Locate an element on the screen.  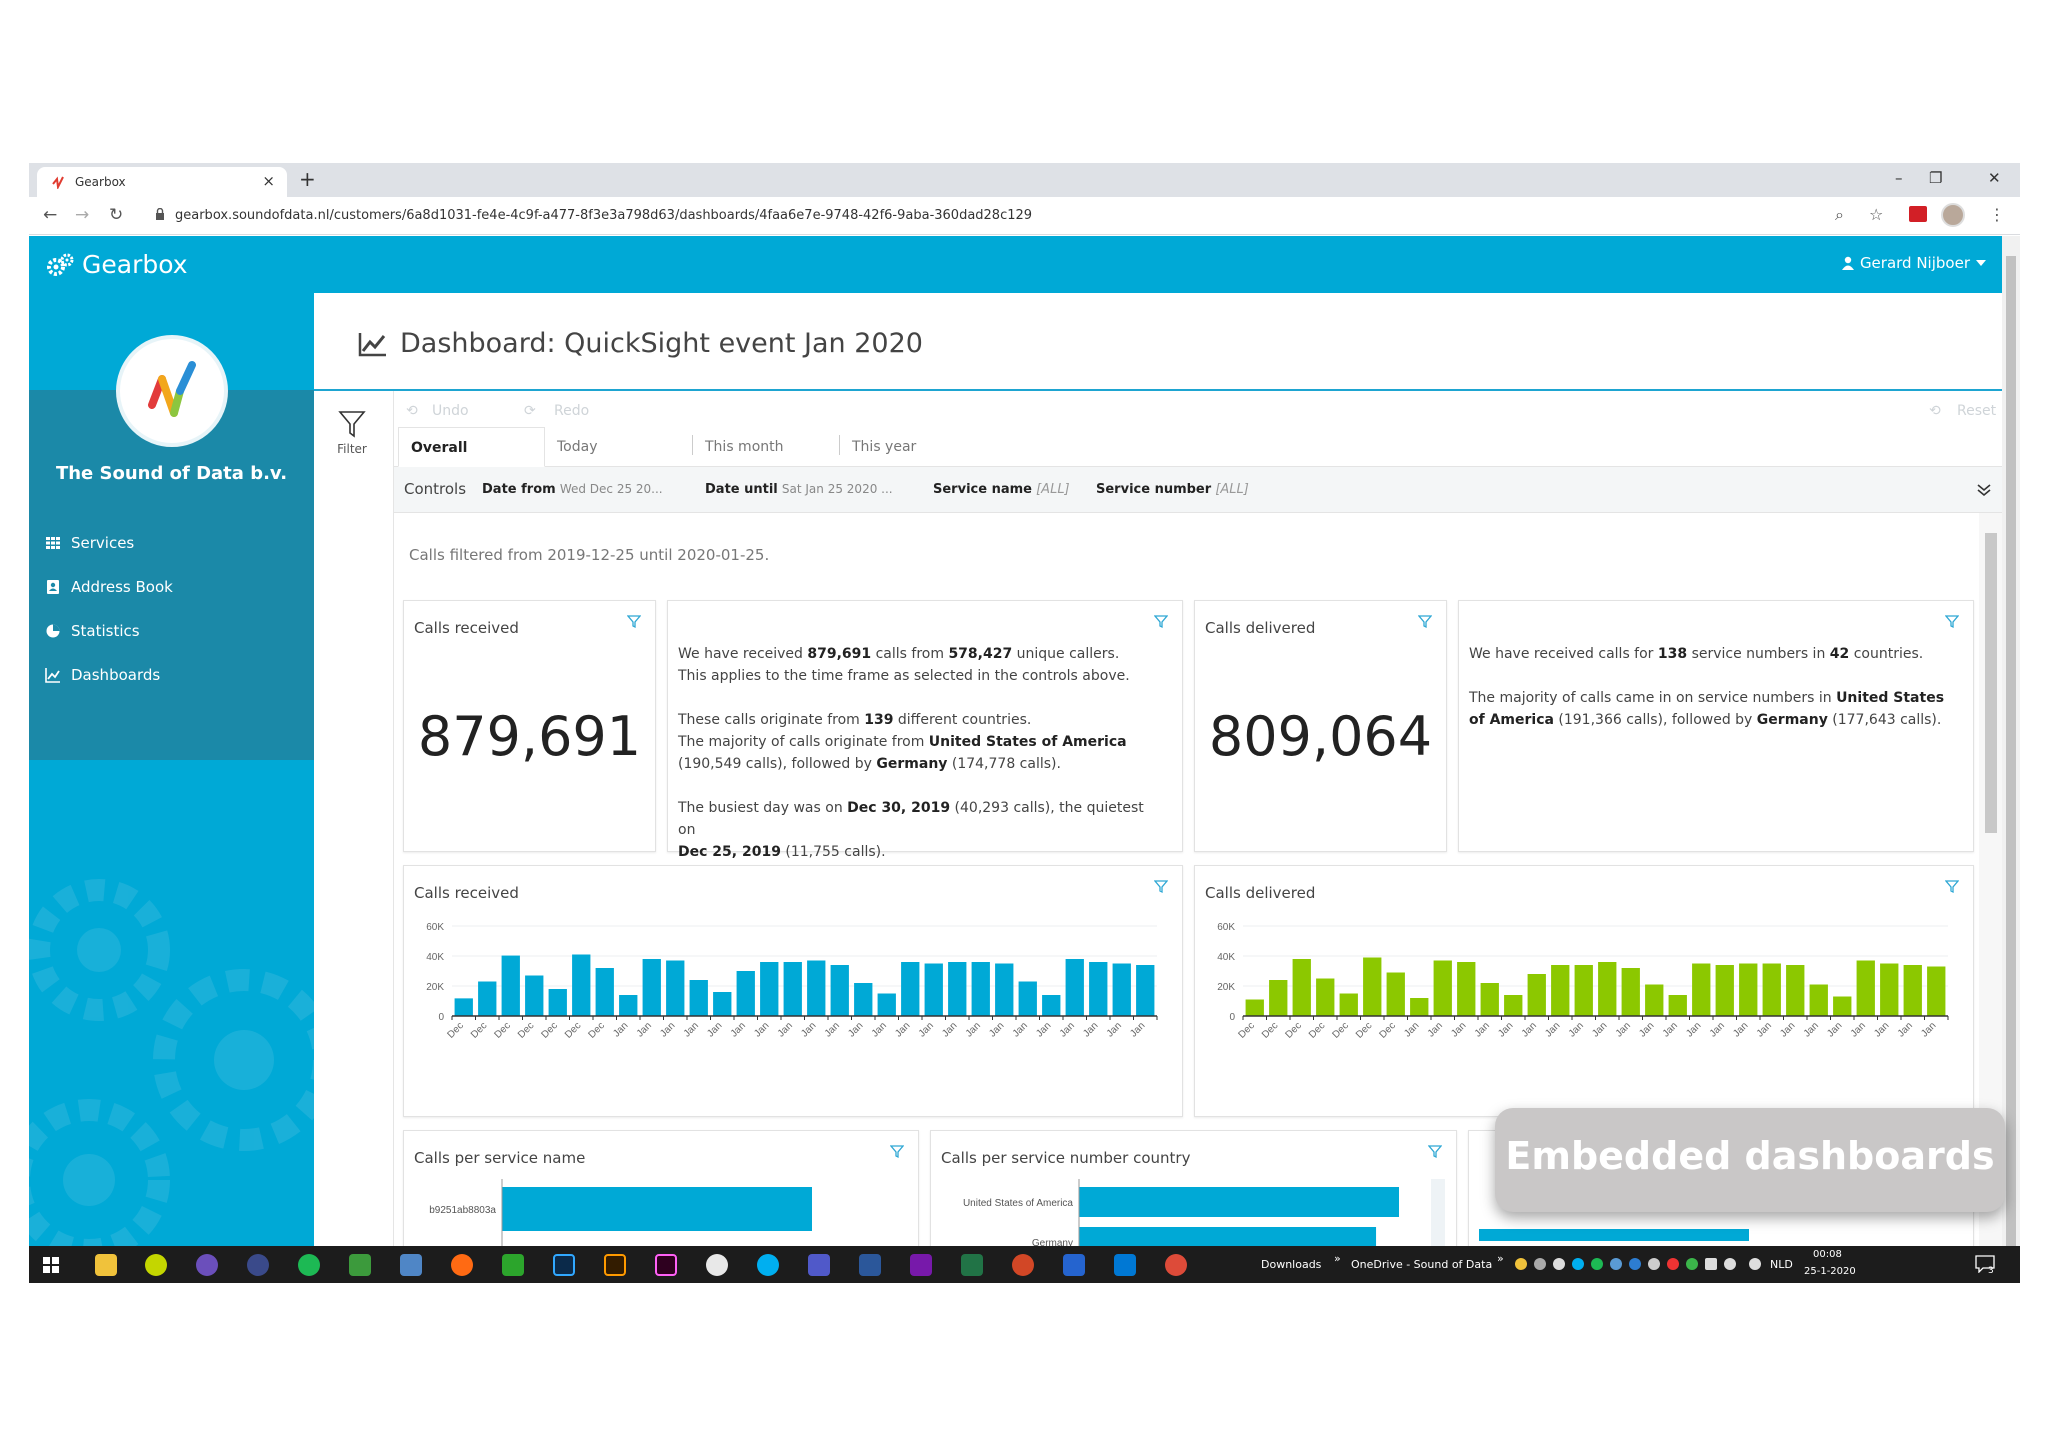
taskbar-time: 00:08 is located at coordinates (1827, 1254).